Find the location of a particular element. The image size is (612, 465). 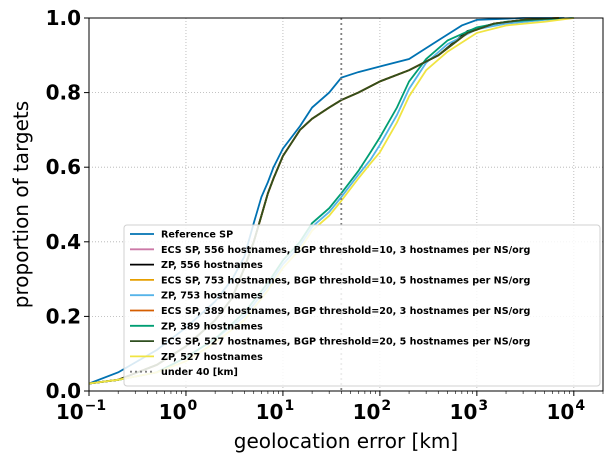

y-tick-label-1: 0.2 is located at coordinates (63, 316).